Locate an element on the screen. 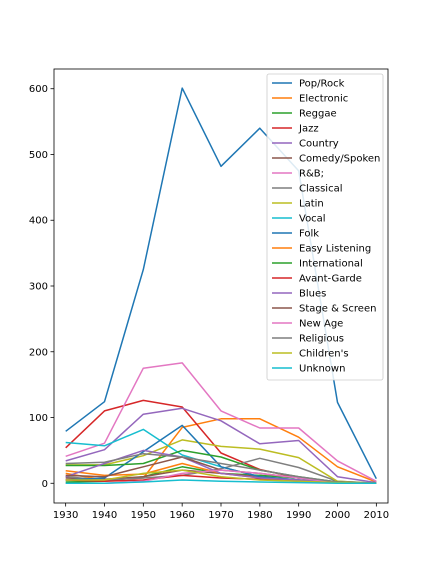 This screenshot has height=576, width=432. legend-box is located at coordinates (325, 227).